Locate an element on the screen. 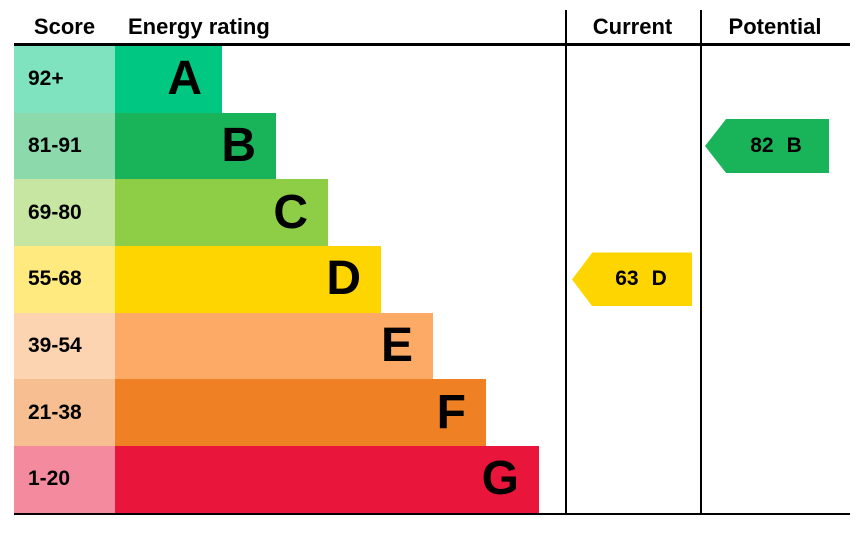 This screenshot has width=864, height=542. band-bar-f: F is located at coordinates (300, 413).